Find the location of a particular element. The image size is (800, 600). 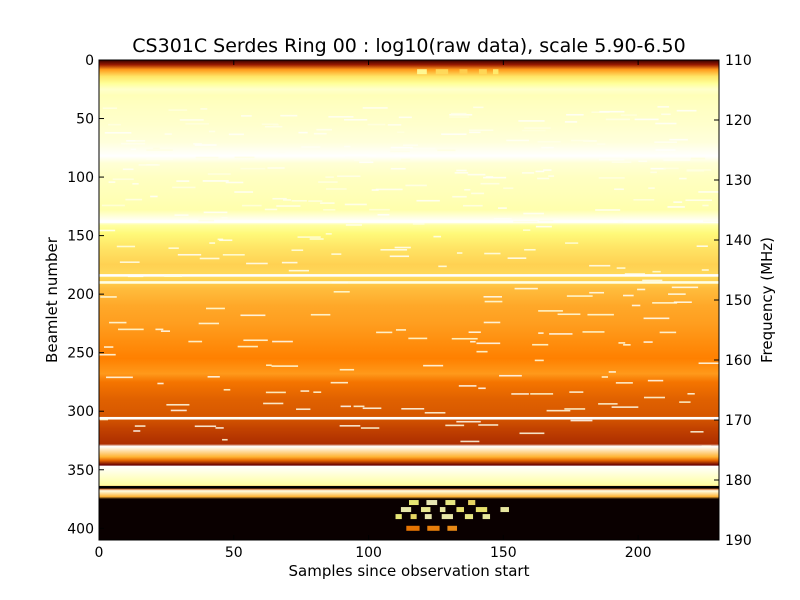

x-tick-label: 100 is located at coordinates (368, 553).